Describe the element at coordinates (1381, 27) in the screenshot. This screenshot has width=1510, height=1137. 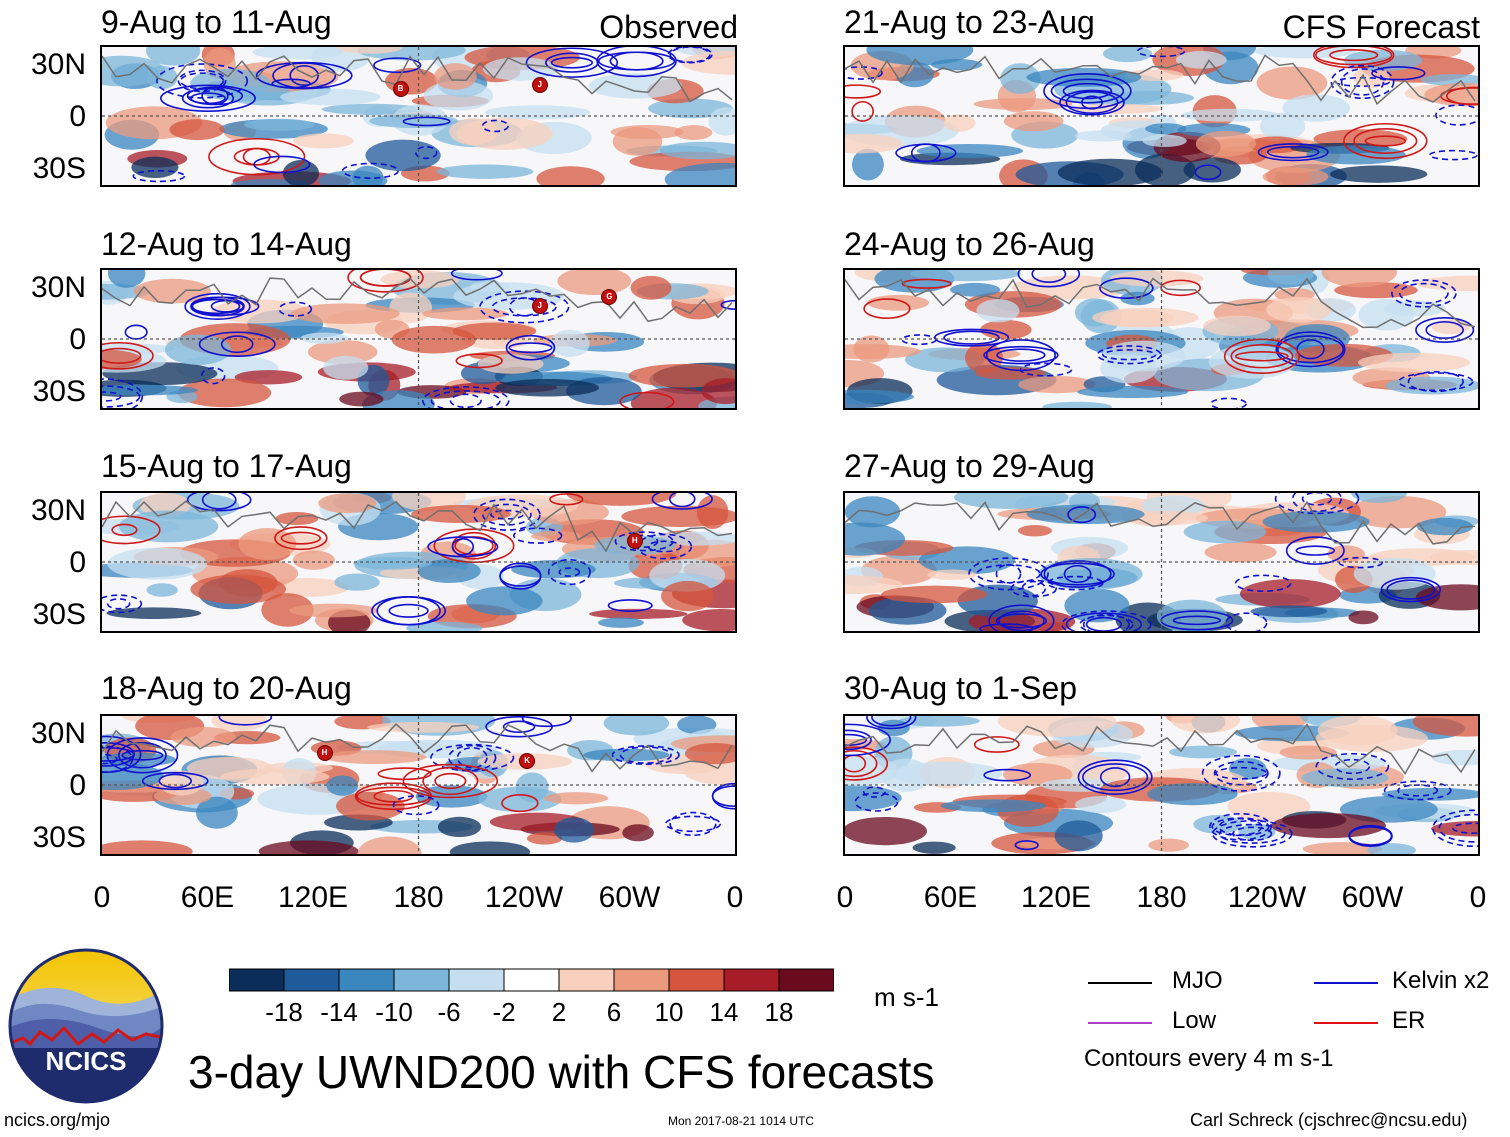
I see `forecast-label: CFS Forecast` at that location.